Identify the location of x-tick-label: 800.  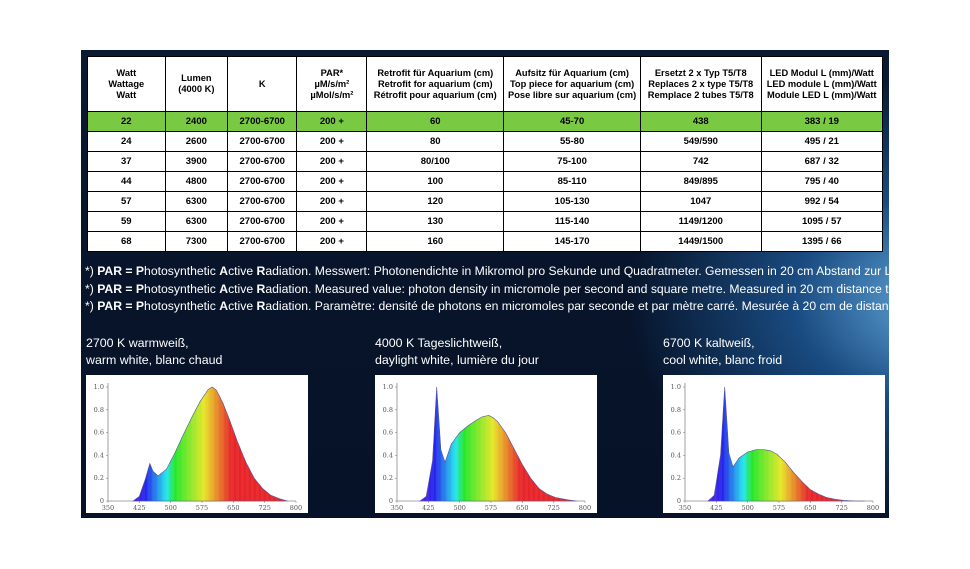
(873, 508).